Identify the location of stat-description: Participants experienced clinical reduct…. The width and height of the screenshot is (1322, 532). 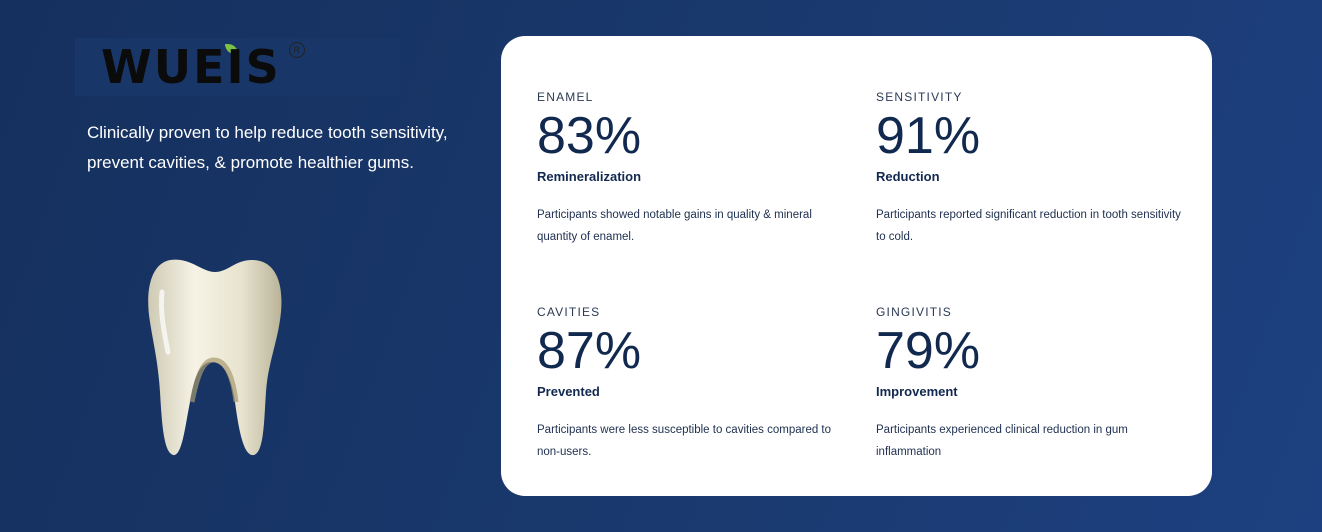
(1002, 441).